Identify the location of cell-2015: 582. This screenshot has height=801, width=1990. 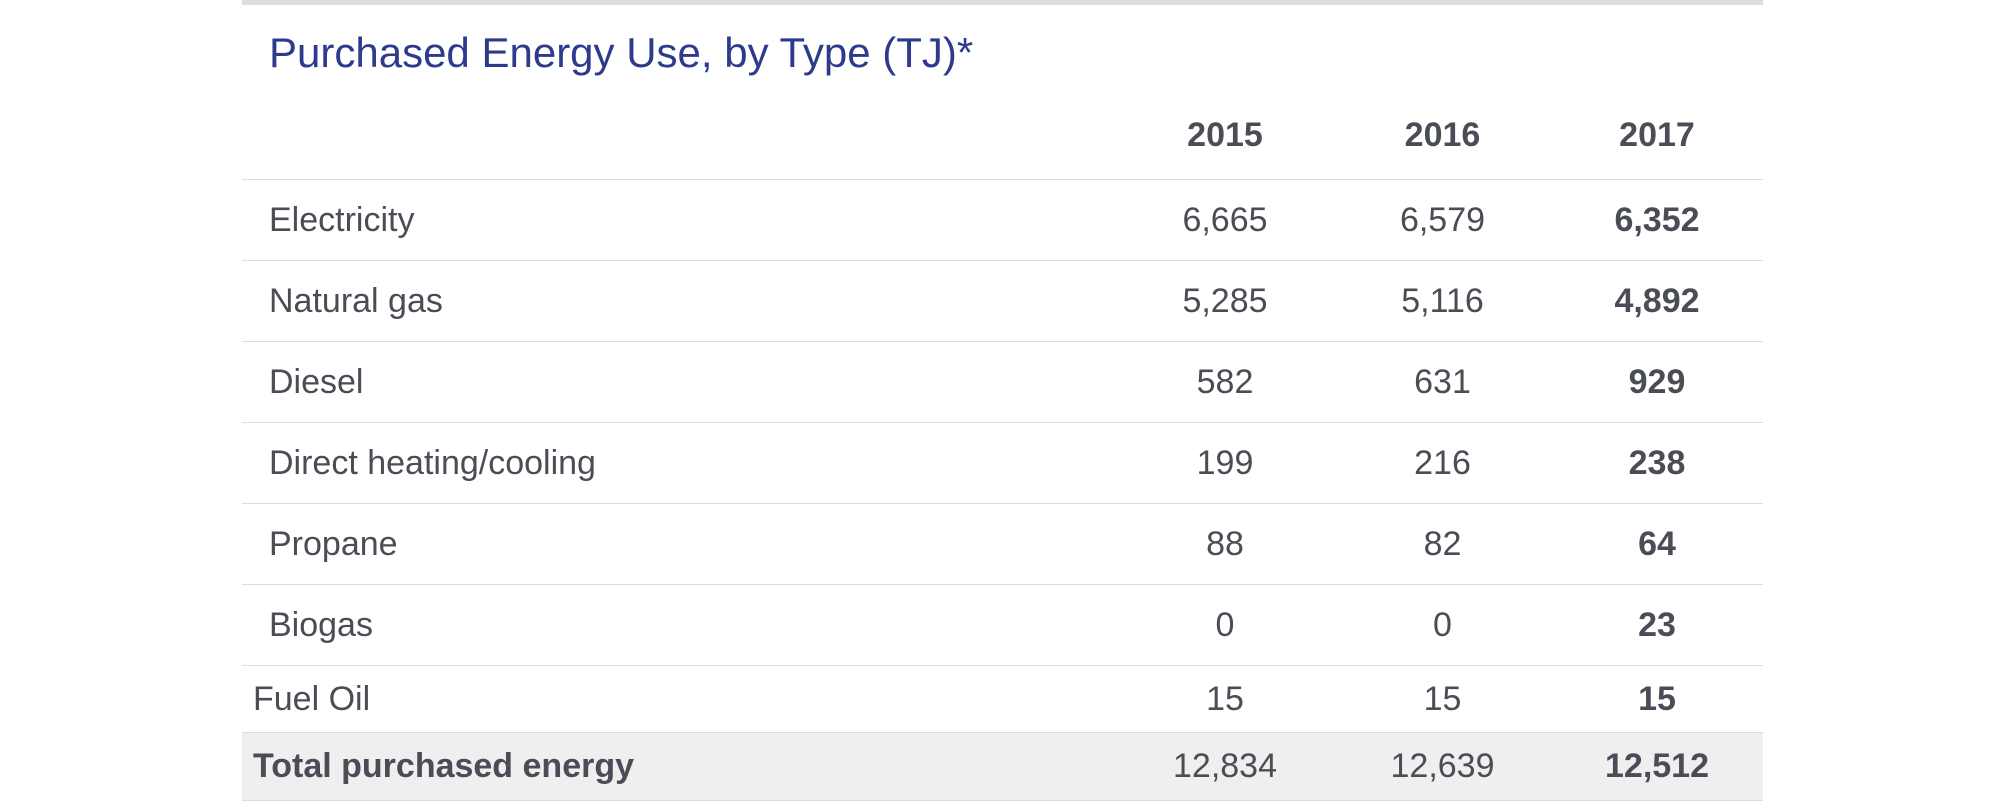
(1225, 382).